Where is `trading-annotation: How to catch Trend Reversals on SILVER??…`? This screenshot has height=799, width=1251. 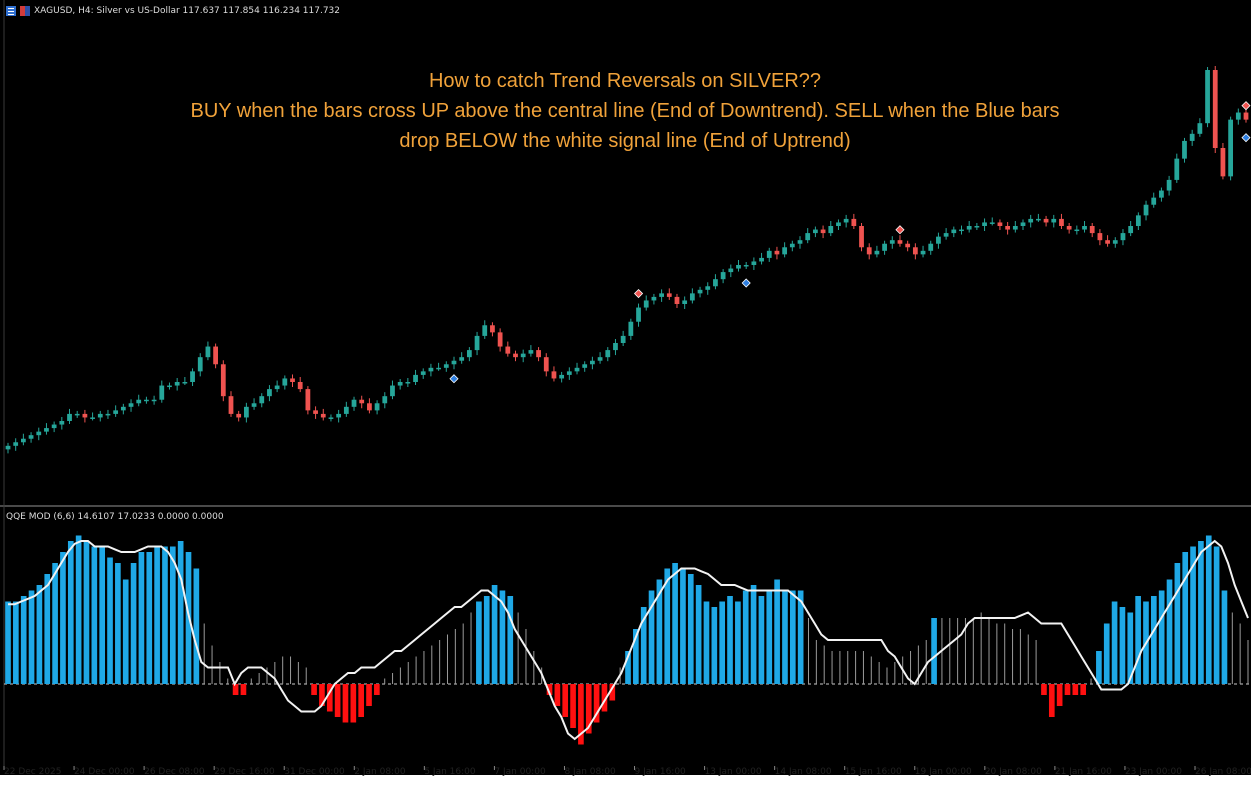 trading-annotation: How to catch Trend Reversals on SILVER??… is located at coordinates (625, 111).